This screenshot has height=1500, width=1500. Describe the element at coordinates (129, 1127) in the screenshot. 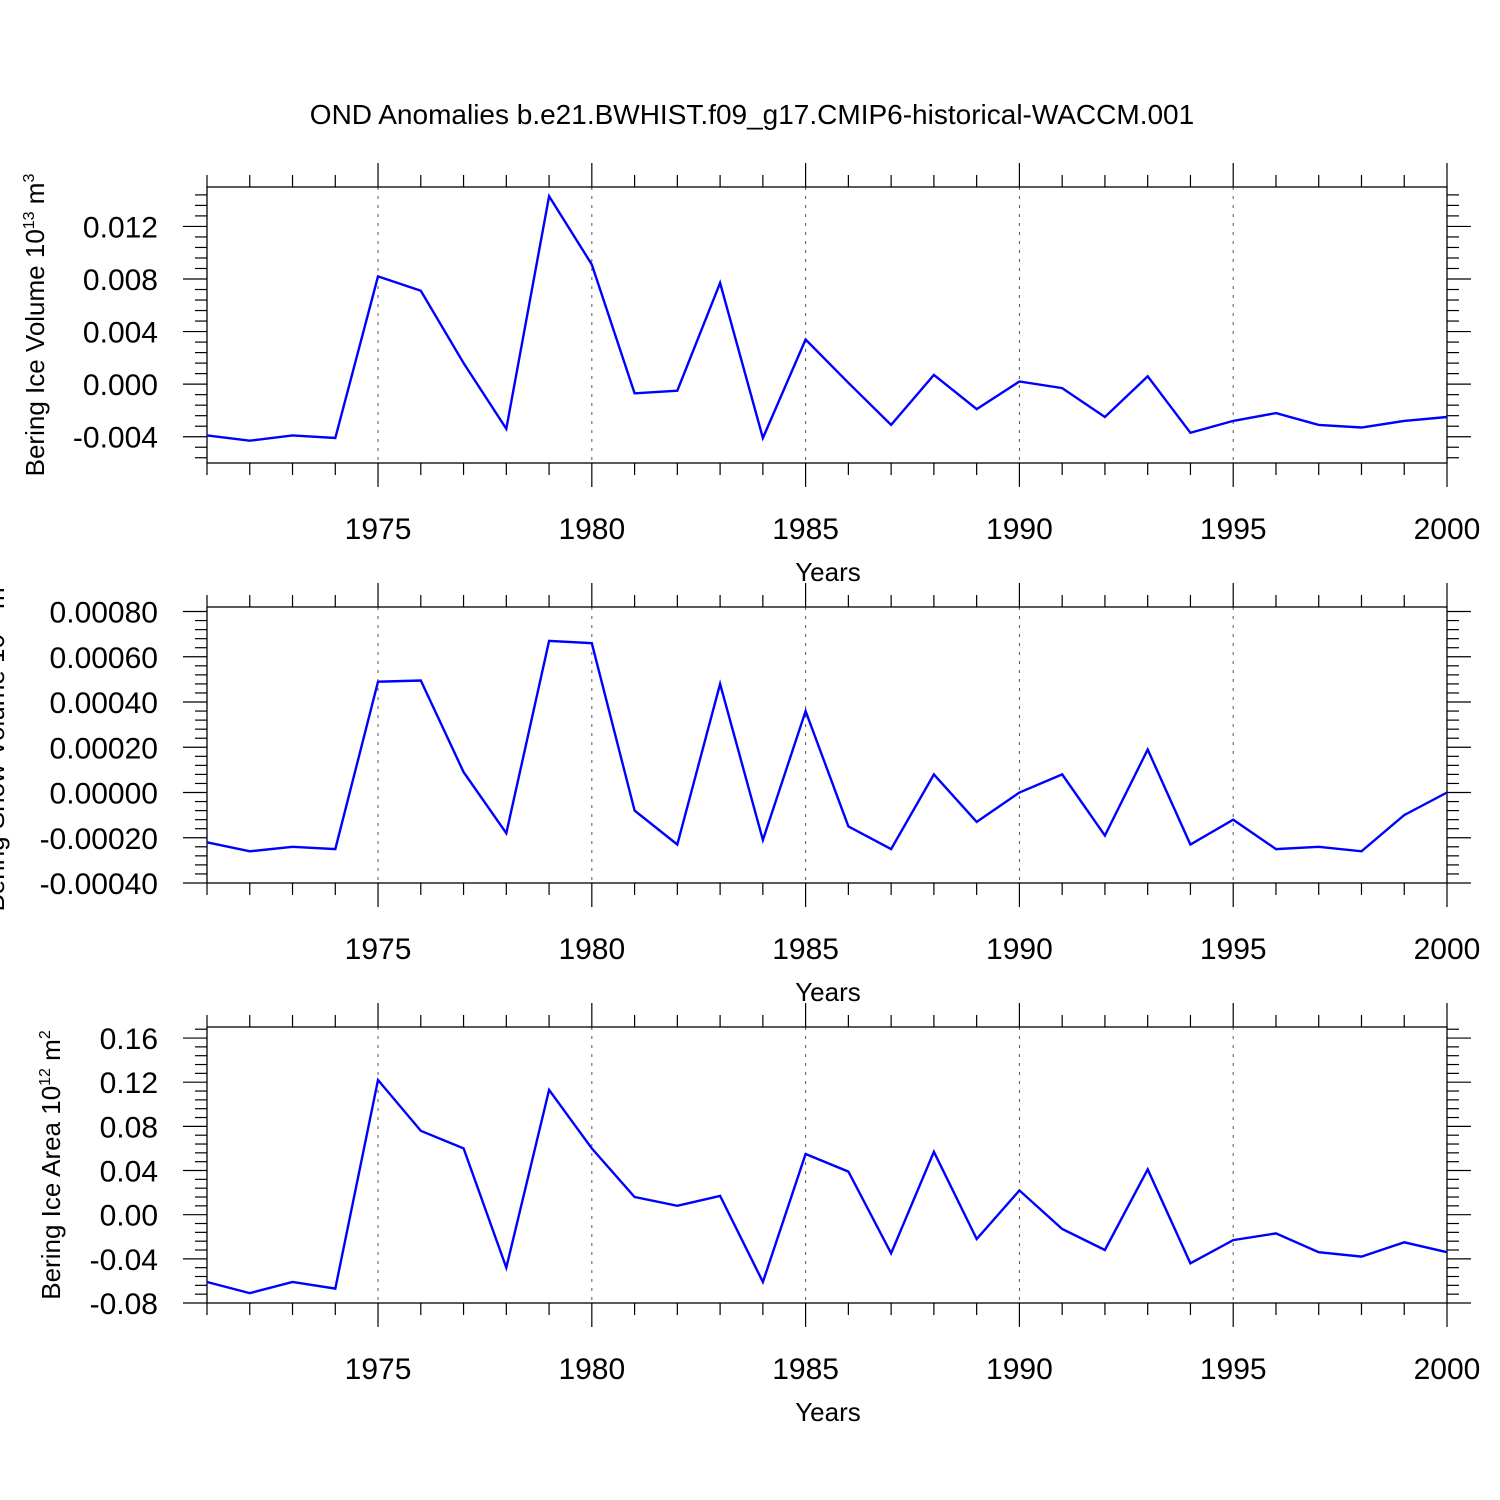

I see `y-tick-label: 0.08` at that location.